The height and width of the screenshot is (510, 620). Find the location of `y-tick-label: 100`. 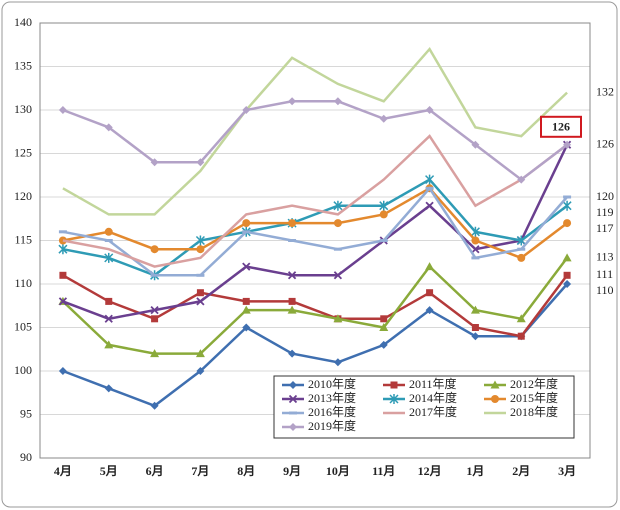

y-tick-label: 100 is located at coordinates (23, 370).